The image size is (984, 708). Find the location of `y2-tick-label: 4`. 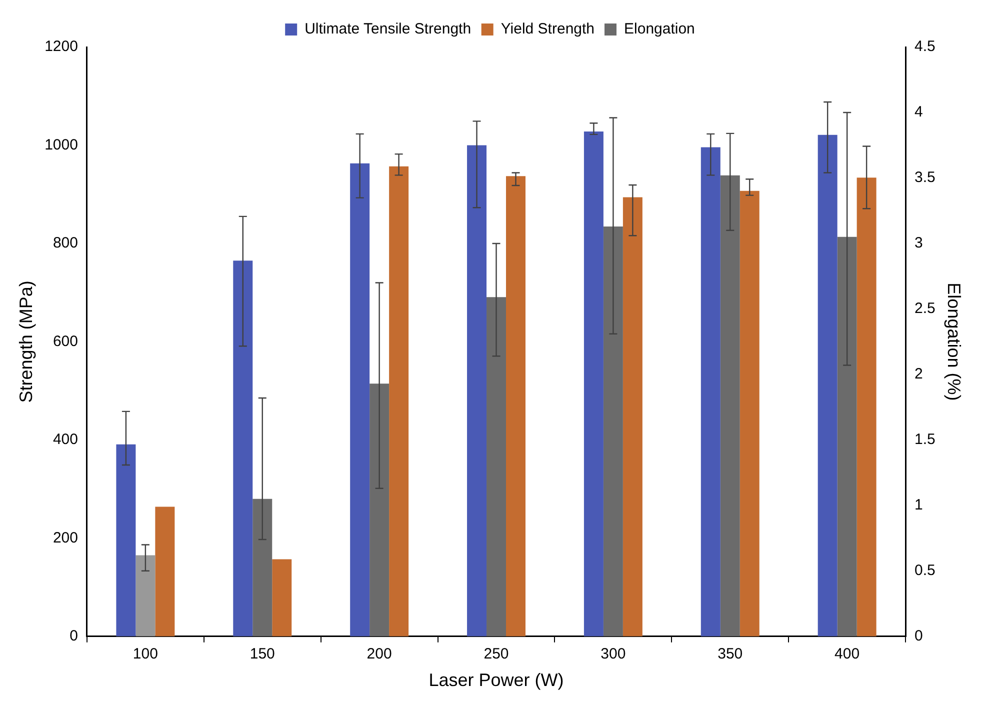

y2-tick-label: 4 is located at coordinates (918, 112).